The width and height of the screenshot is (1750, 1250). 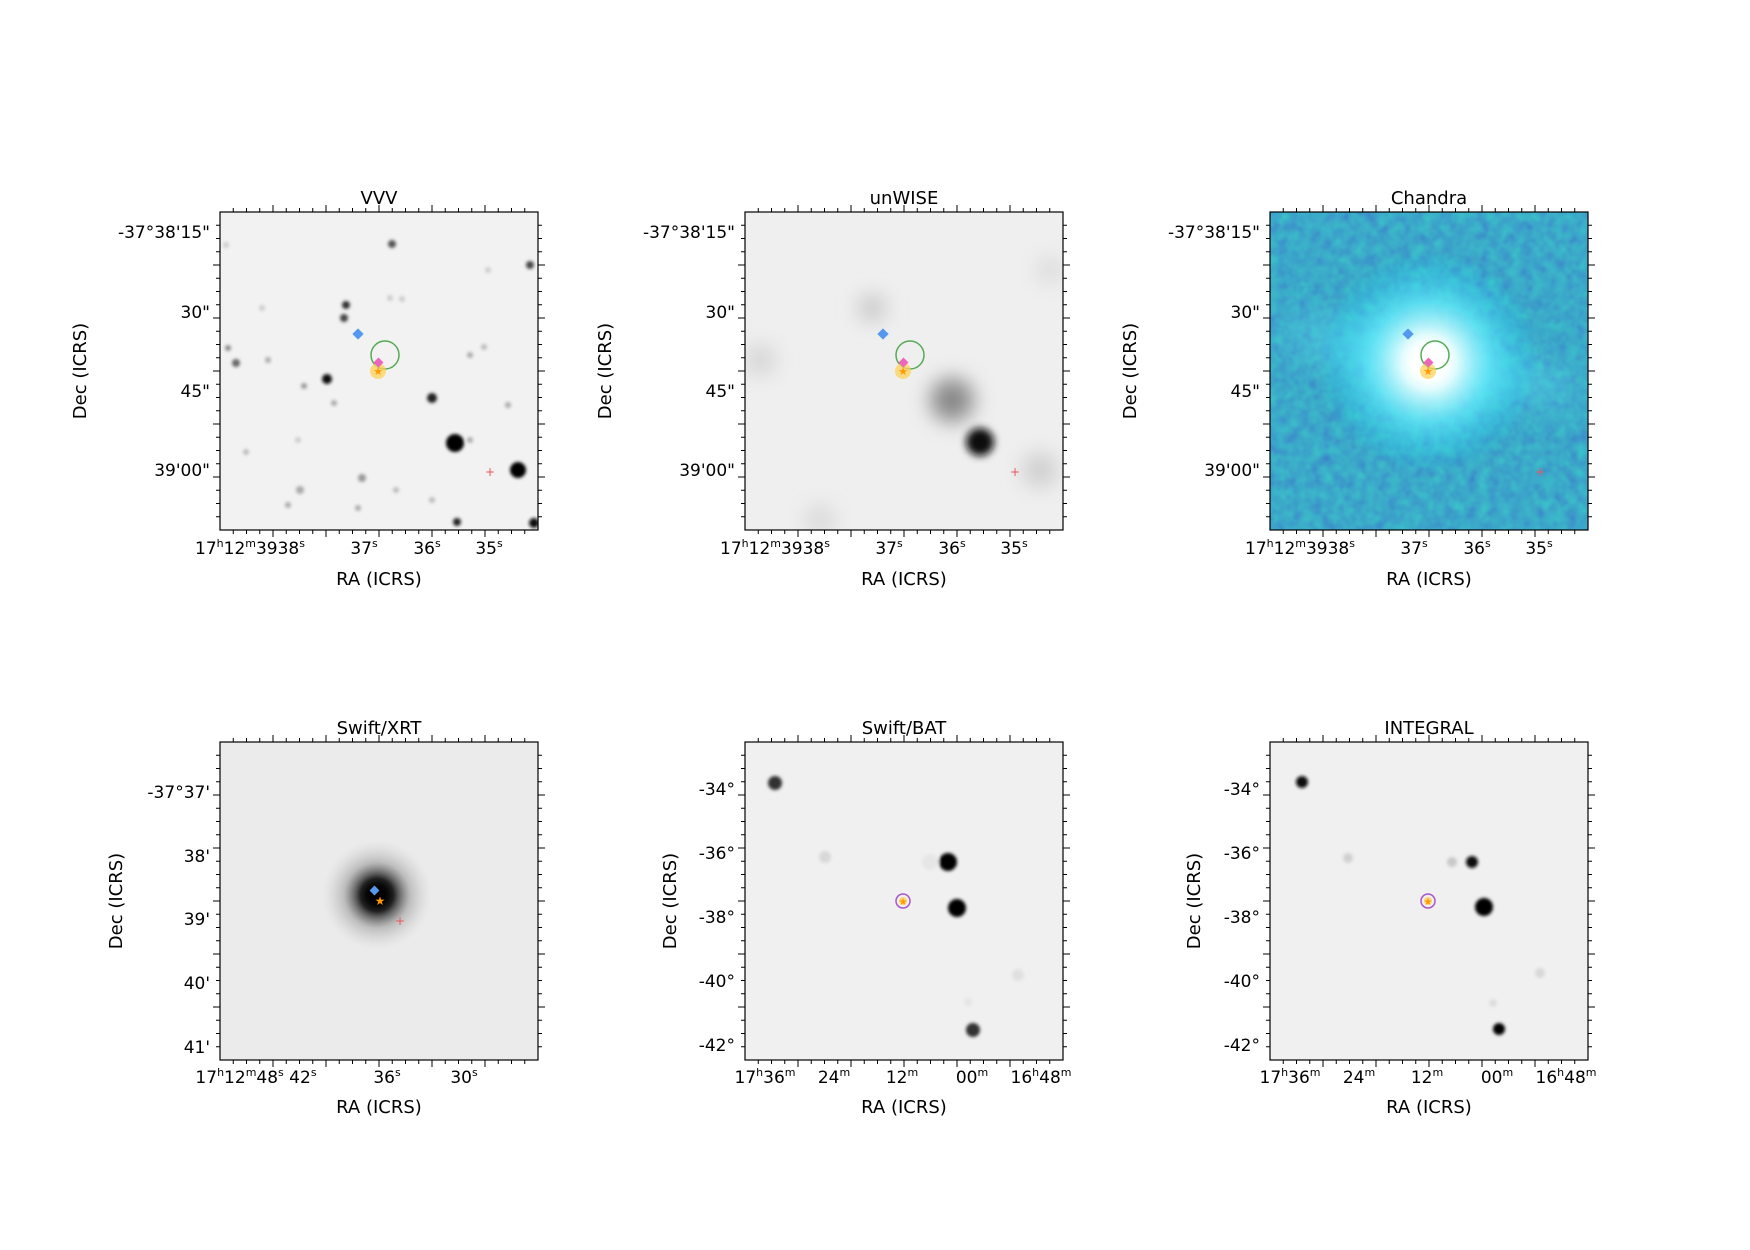 What do you see at coordinates (765, 1077) in the screenshot?
I see `ra-tick-label: 17h36m` at bounding box center [765, 1077].